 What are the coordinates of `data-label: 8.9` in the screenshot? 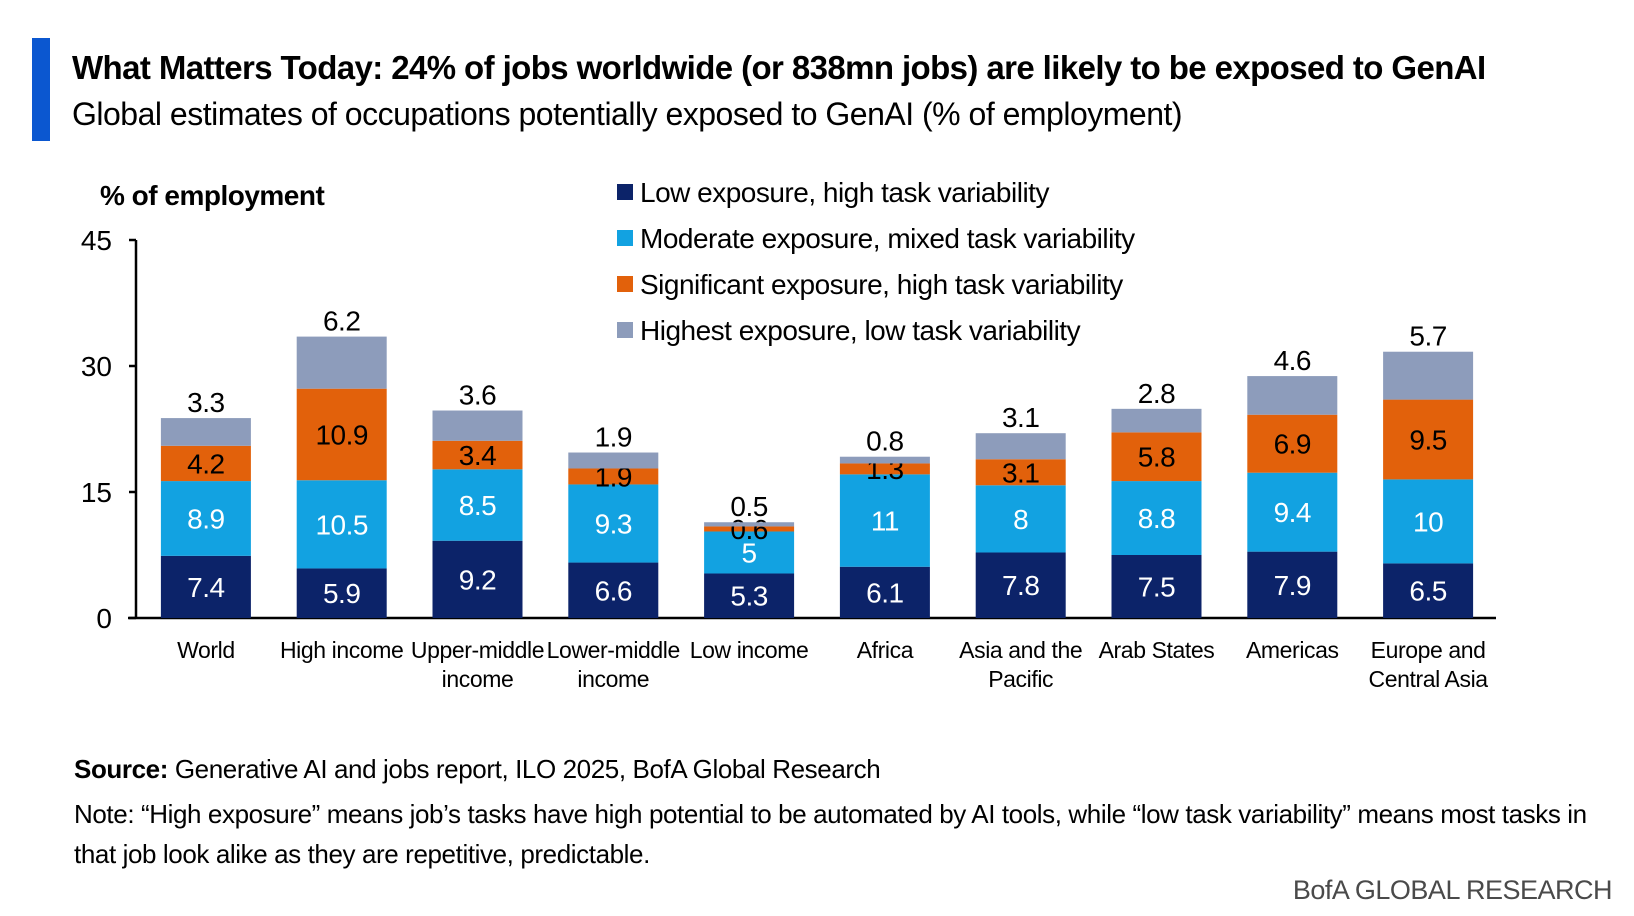 It's located at (205, 518).